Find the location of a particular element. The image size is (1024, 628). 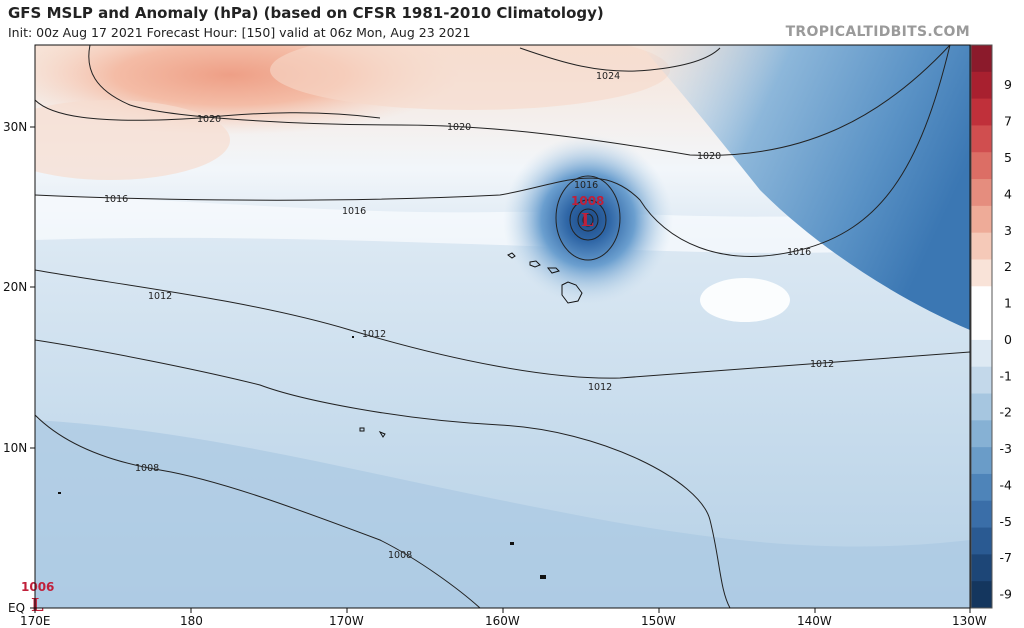

lat-label-eq: EQ is located at coordinates (16, 608).